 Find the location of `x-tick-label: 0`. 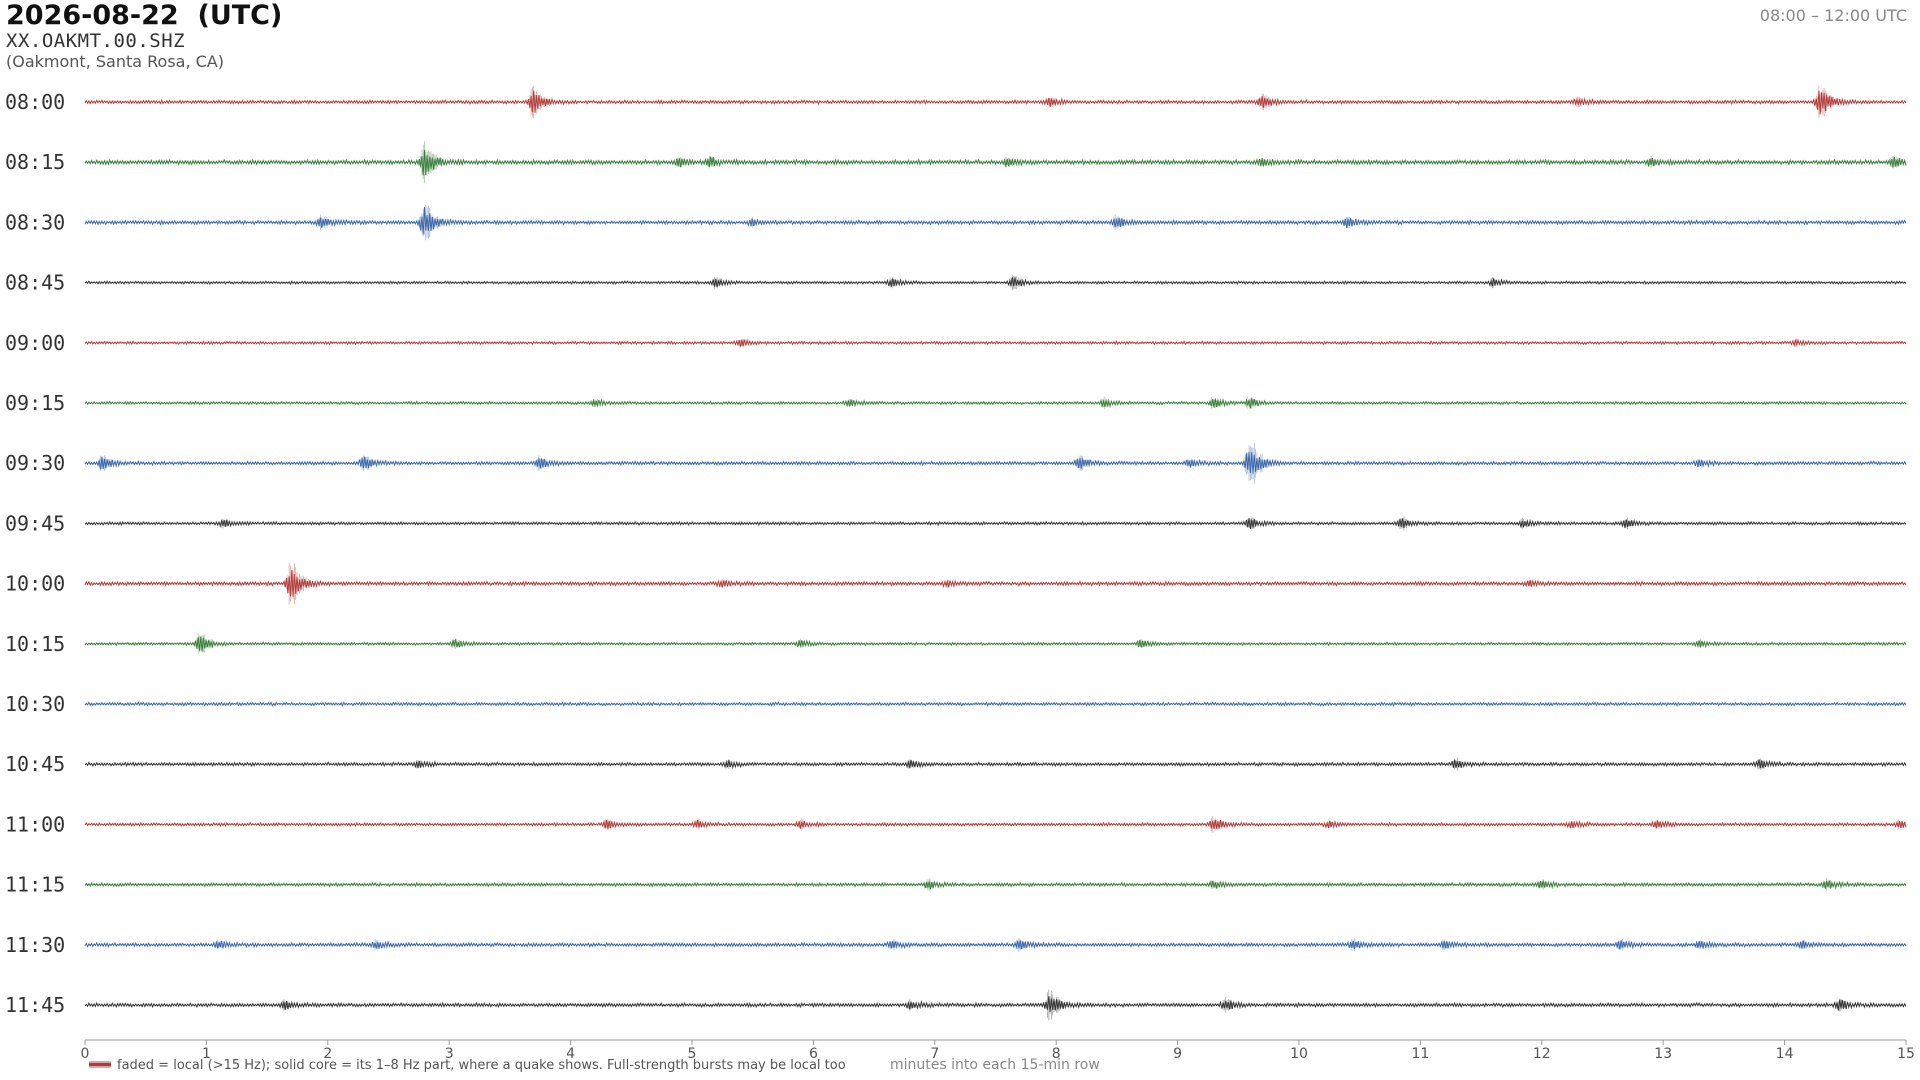

x-tick-label: 0 is located at coordinates (85, 1054).